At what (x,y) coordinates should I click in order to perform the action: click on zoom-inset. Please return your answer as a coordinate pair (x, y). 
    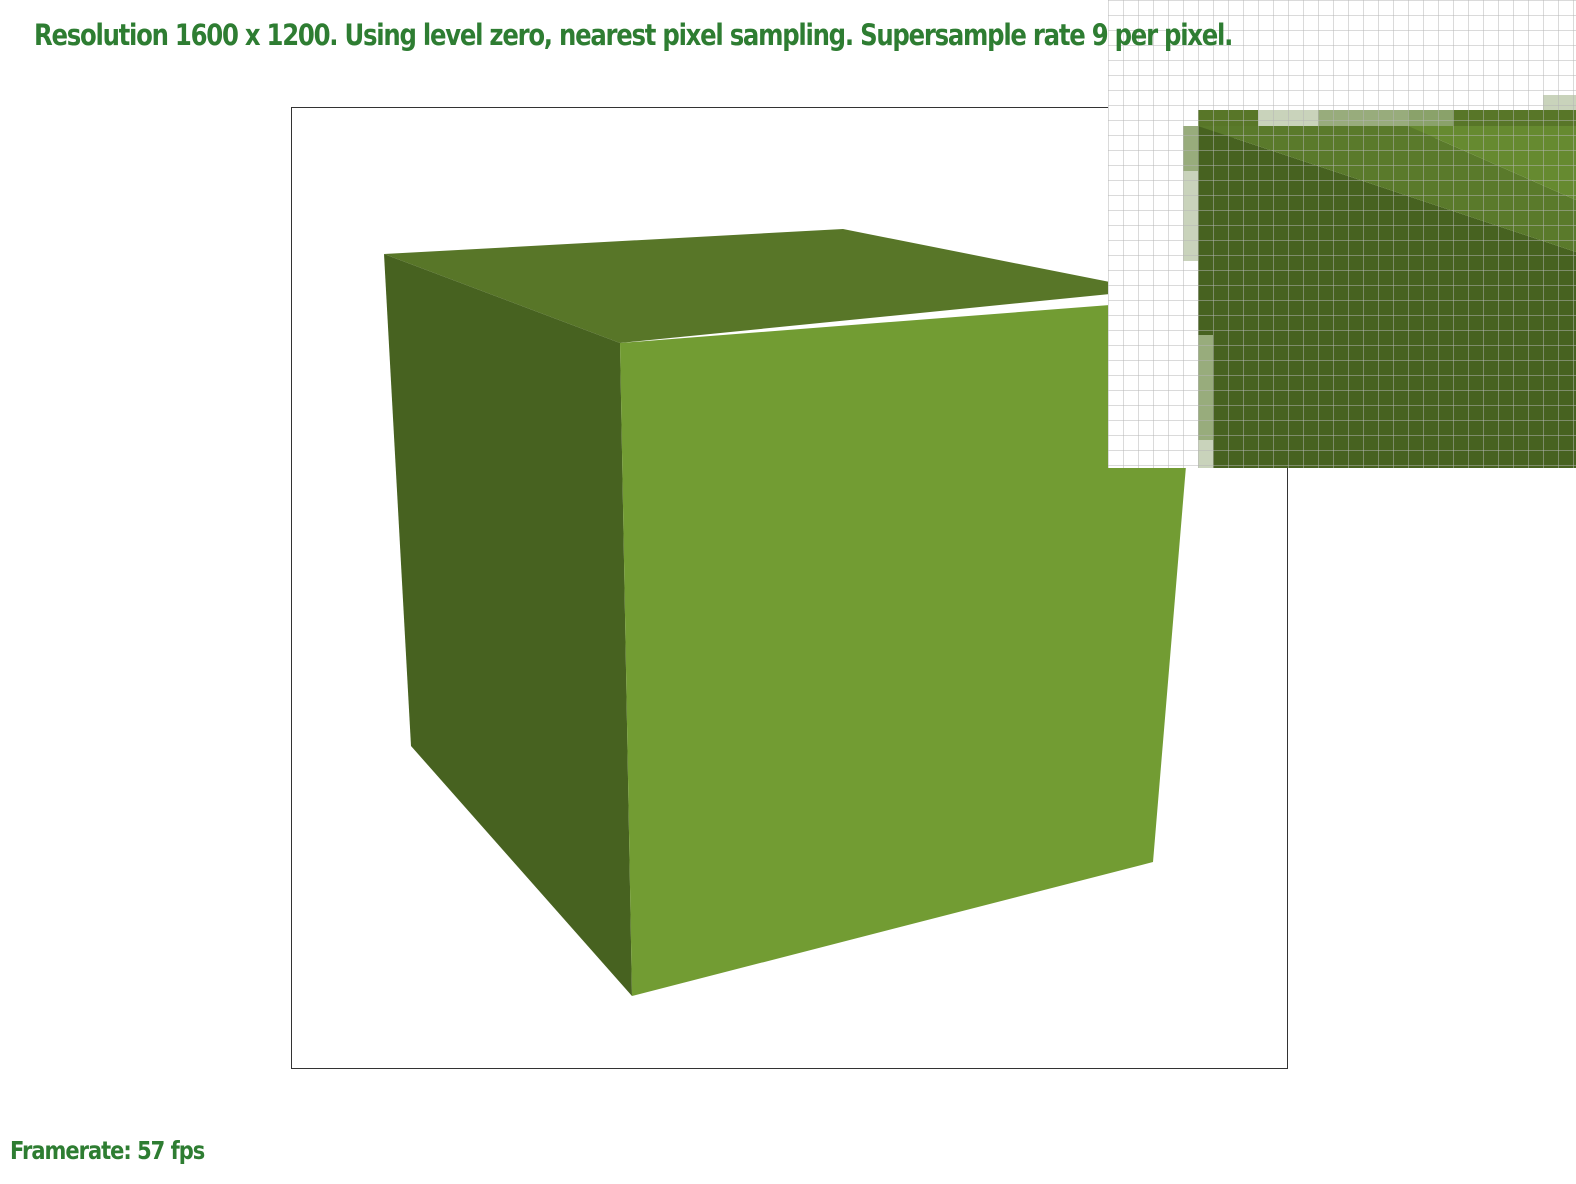
    Looking at the image, I should click on (1342, 234).